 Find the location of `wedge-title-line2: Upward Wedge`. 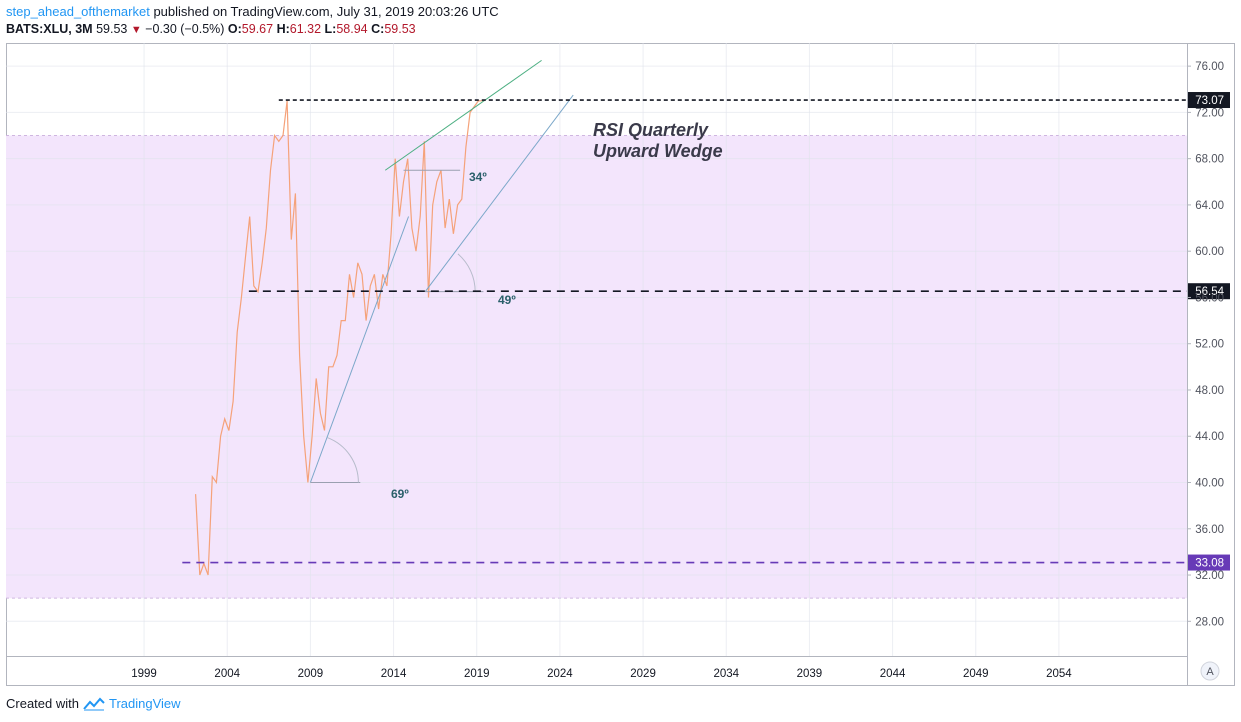

wedge-title-line2: Upward Wedge is located at coordinates (658, 151).